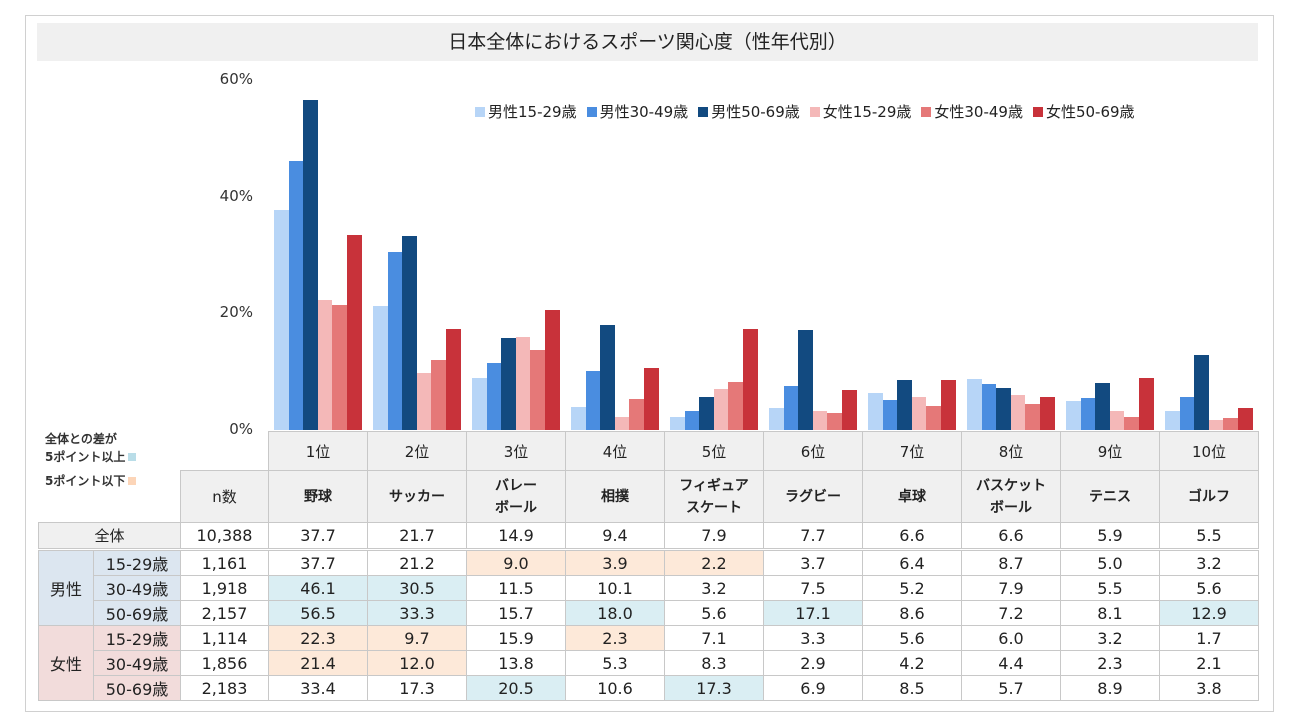  What do you see at coordinates (948, 405) in the screenshot?
I see `bar-女性50-69歳-7位` at bounding box center [948, 405].